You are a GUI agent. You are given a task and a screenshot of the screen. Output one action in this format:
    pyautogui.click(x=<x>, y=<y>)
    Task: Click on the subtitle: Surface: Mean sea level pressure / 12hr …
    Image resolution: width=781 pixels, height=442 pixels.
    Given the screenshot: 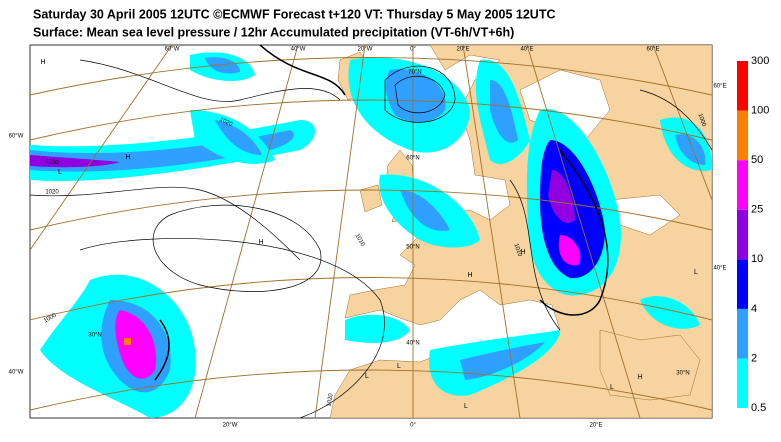 What is the action you would take?
    pyautogui.click(x=273, y=32)
    